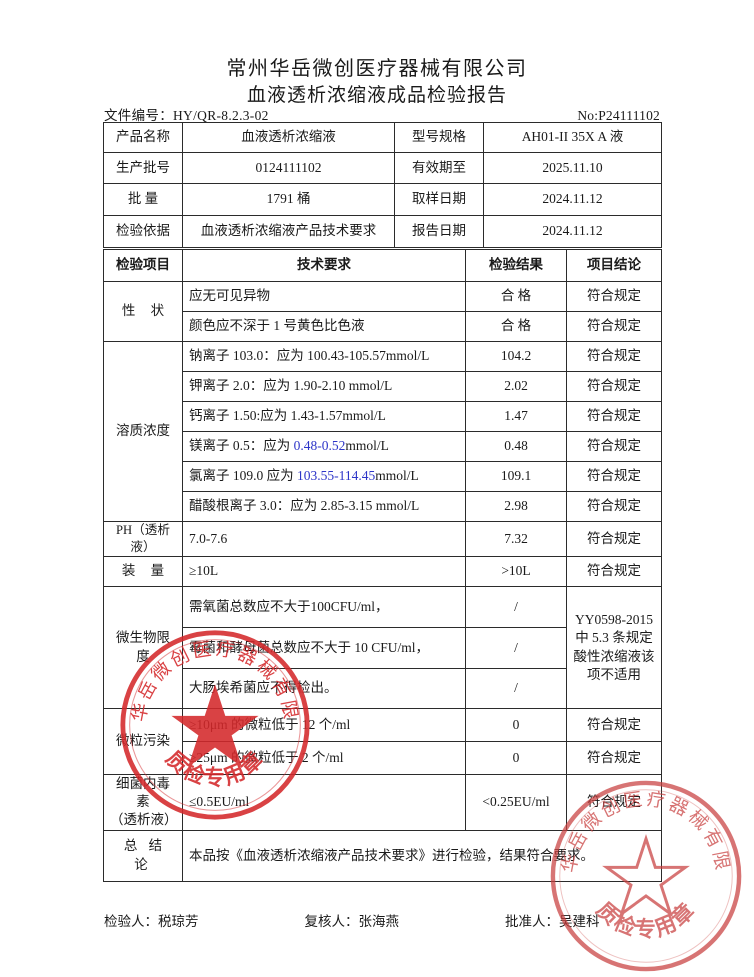 The image size is (754, 977). What do you see at coordinates (288, 231) in the screenshot?
I see `basis-value: 血液透析浓缩液产品技术要求` at bounding box center [288, 231].